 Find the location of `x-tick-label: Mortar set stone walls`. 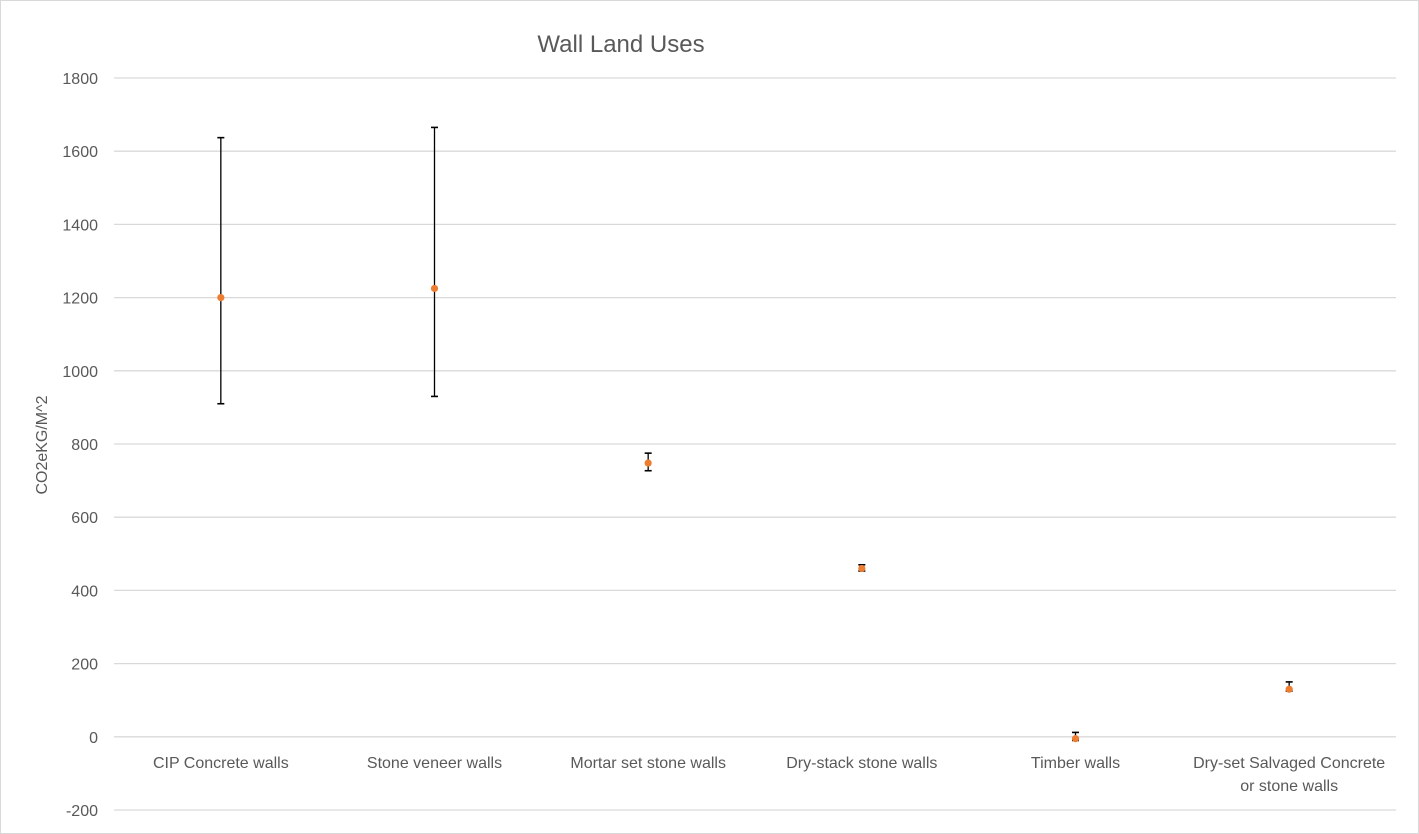

x-tick-label: Mortar set stone walls is located at coordinates (648, 763).